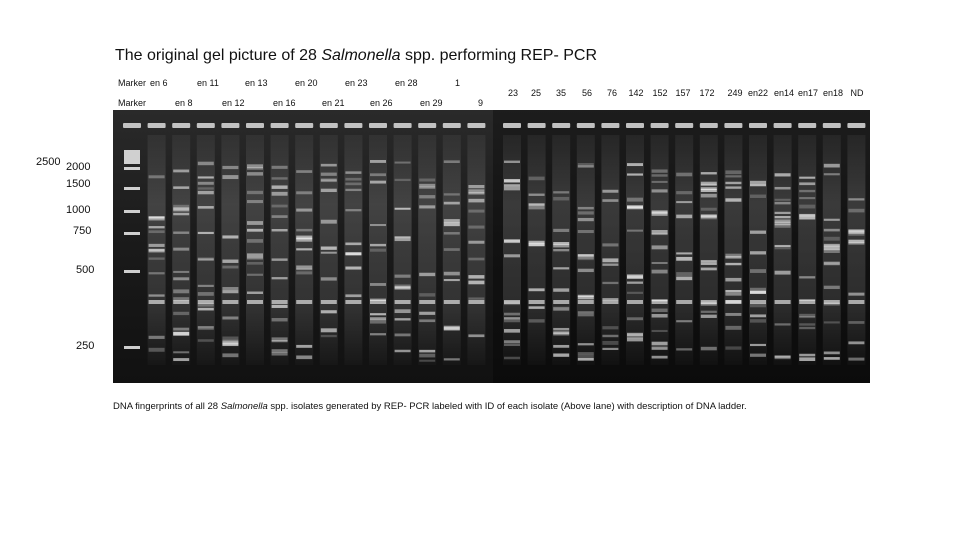 Image resolution: width=960 pixels, height=540 pixels. What do you see at coordinates (85, 270) in the screenshot?
I see `ladder-label: 500` at bounding box center [85, 270].